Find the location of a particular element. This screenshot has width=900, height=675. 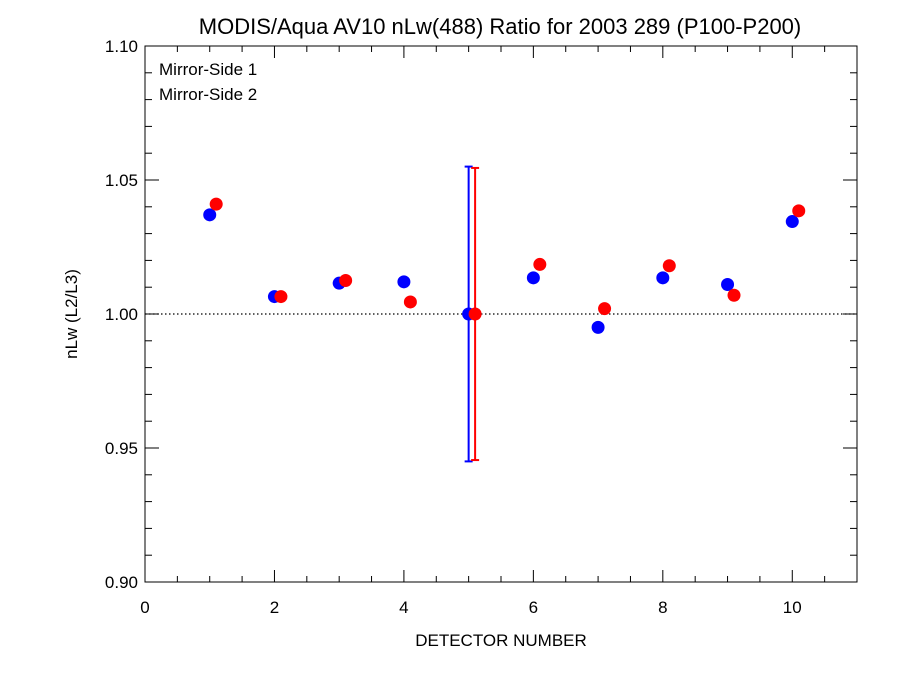

x-axis-tick-labels: 0 2 4 6 8 10 is located at coordinates (470, 607).